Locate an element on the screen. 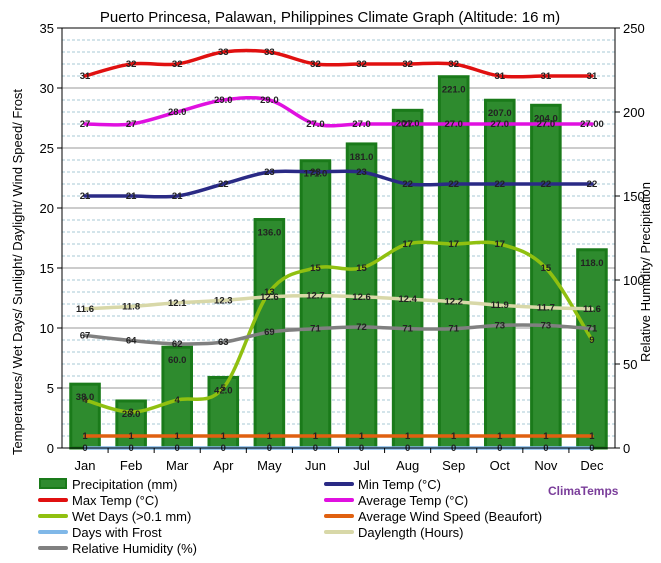 Image resolution: width=661 pixels, height=563 pixels. y-right-tick-label: 150 is located at coordinates (634, 196).